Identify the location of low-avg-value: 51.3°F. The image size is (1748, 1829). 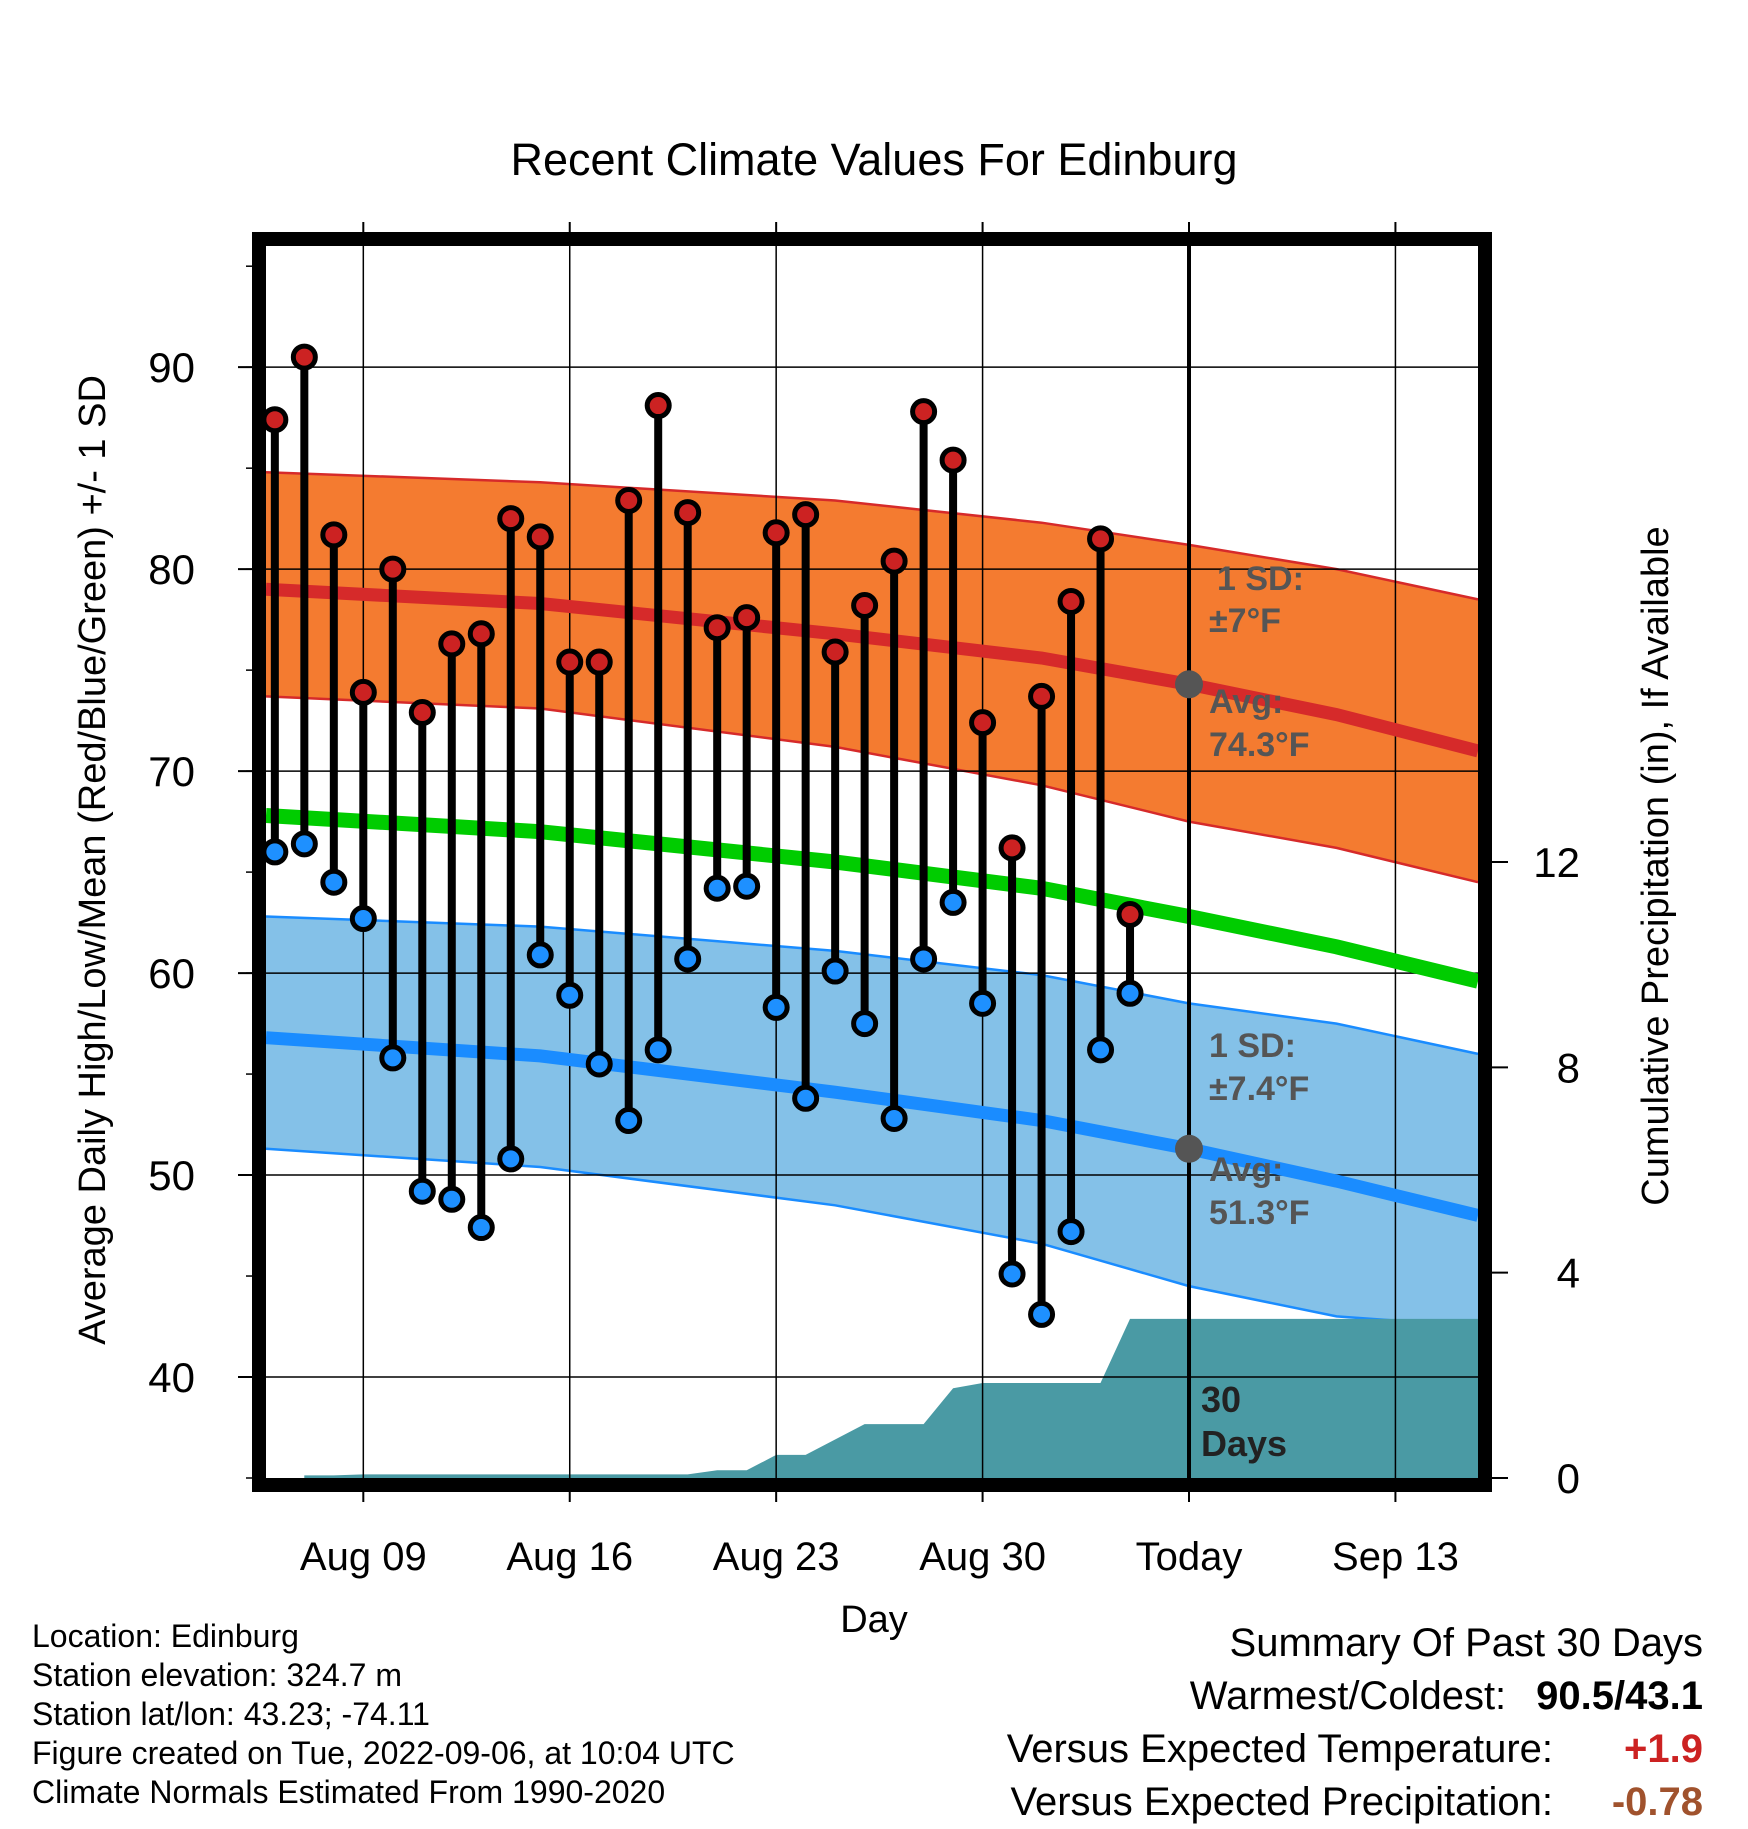
(1259, 1213).